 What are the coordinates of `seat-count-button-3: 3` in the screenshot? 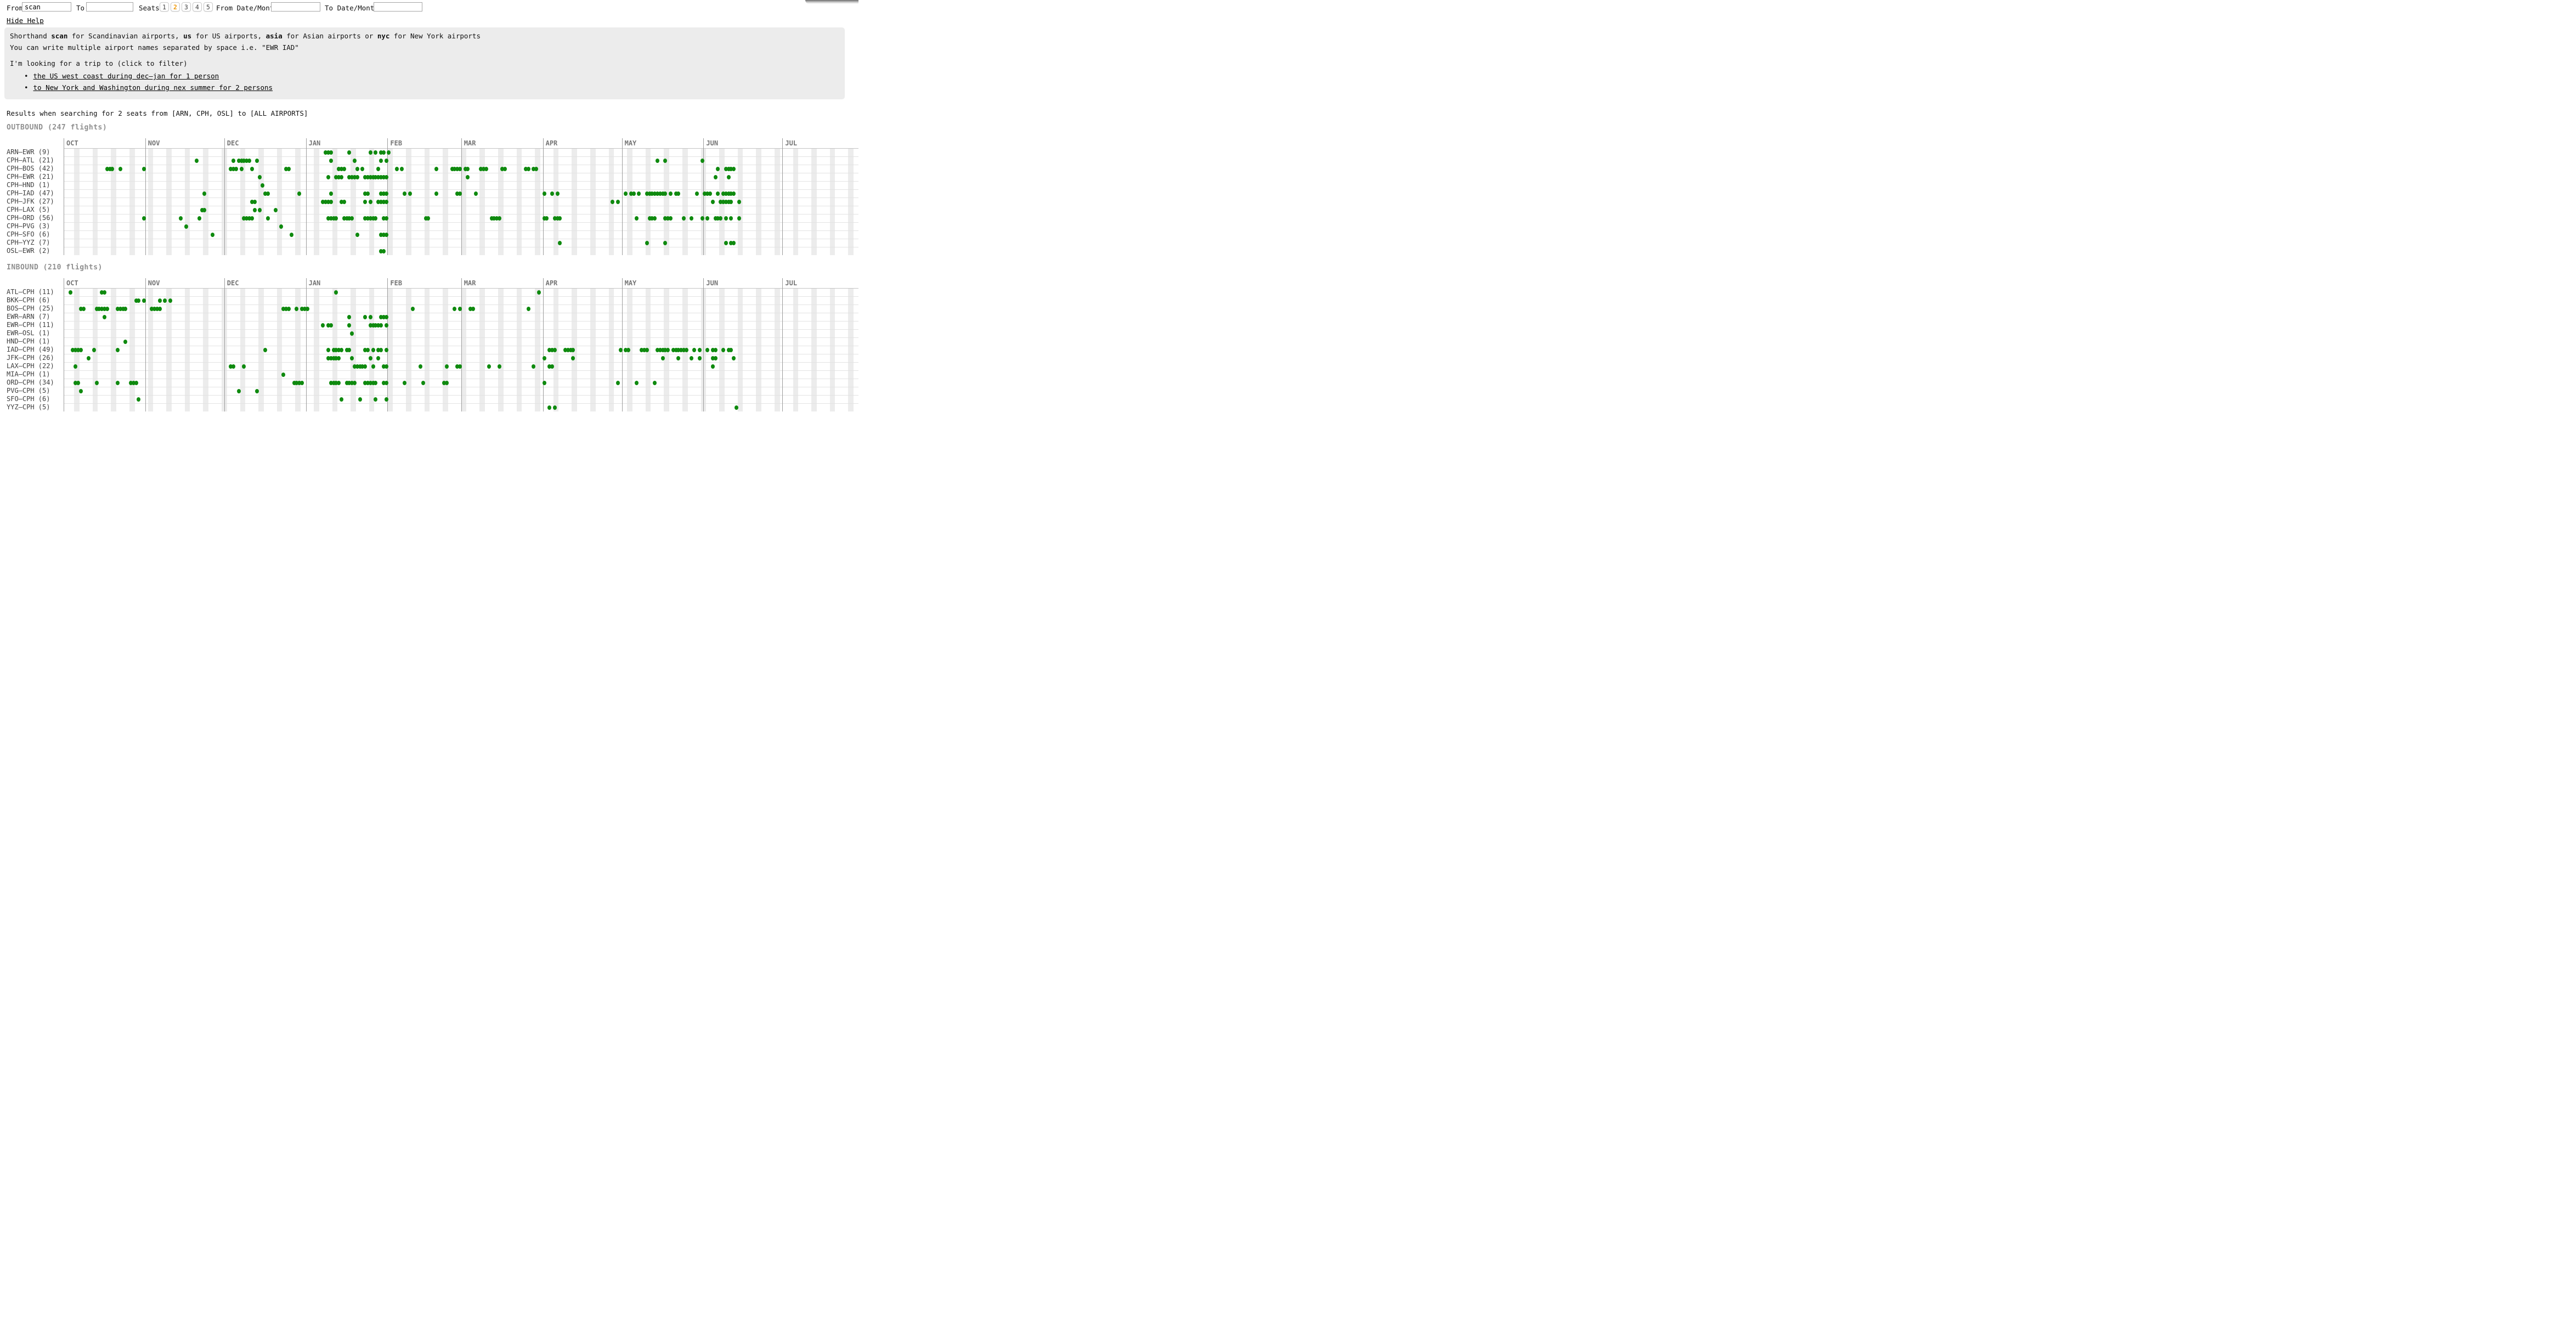 It's located at (186, 7).